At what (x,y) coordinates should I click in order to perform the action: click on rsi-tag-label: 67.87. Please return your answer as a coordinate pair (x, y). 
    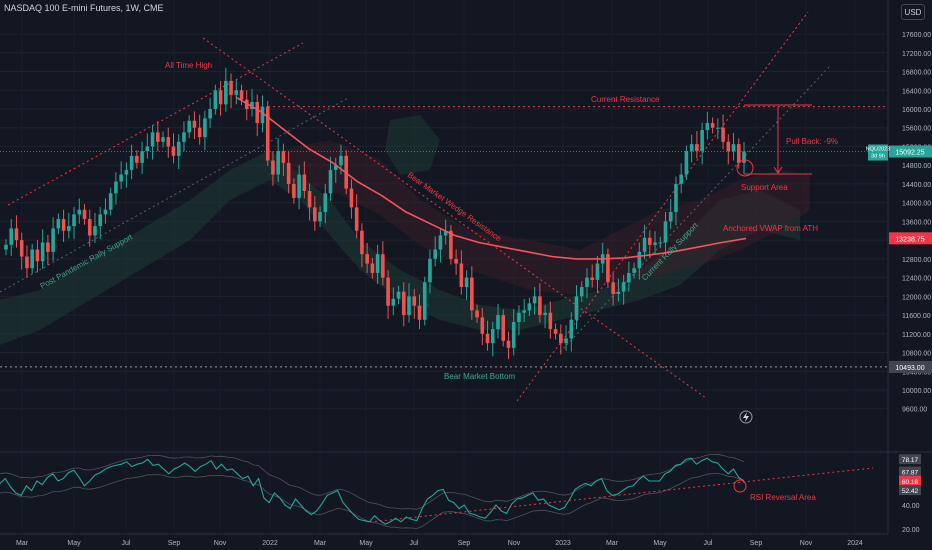
    Looking at the image, I should click on (910, 473).